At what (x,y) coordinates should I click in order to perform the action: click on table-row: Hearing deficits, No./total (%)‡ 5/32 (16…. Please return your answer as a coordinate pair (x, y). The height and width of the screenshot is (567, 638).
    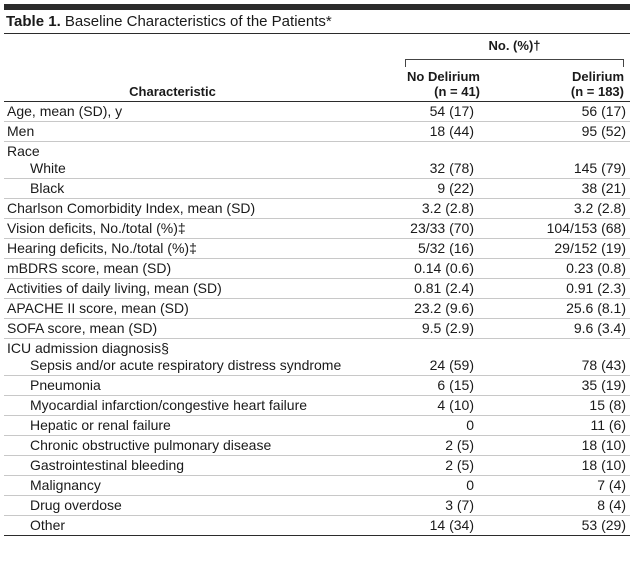
    Looking at the image, I should click on (317, 249).